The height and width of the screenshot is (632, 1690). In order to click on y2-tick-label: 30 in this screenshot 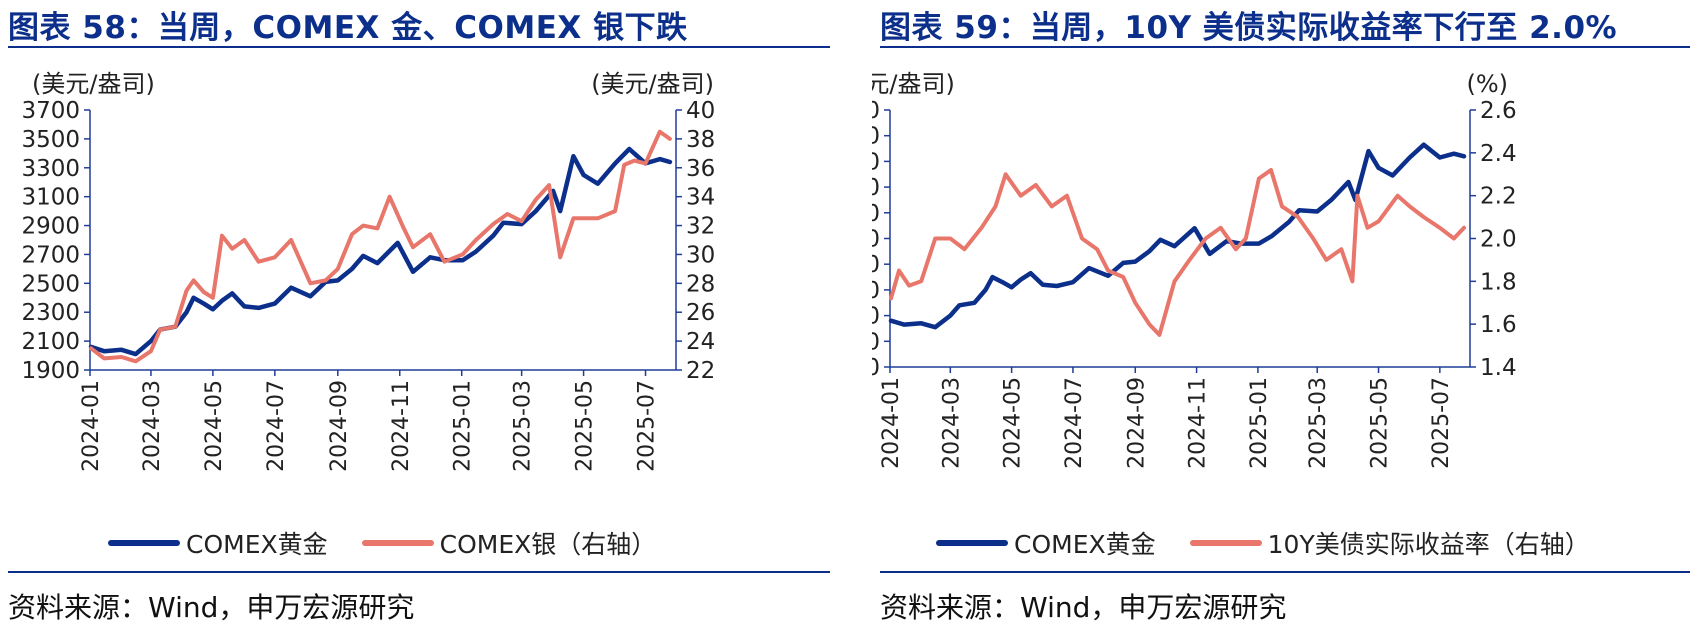, I will do `click(700, 255)`.